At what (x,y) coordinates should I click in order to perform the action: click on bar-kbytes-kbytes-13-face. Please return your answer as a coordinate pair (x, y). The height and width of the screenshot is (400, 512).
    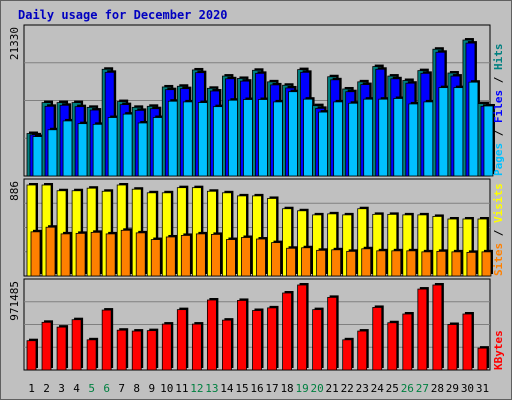
    Looking at the image, I should click on (211, 335).